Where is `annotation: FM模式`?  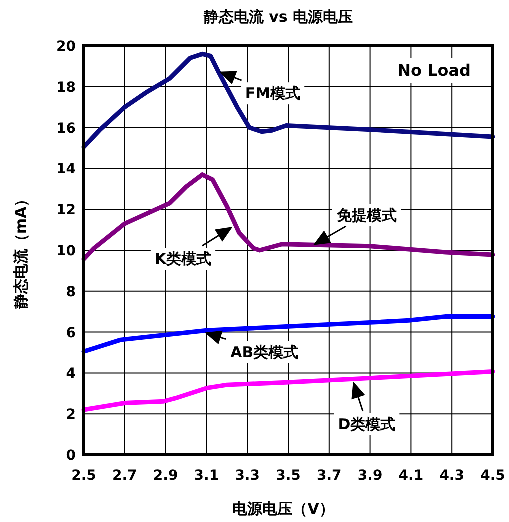 annotation: FM模式 is located at coordinates (273, 93).